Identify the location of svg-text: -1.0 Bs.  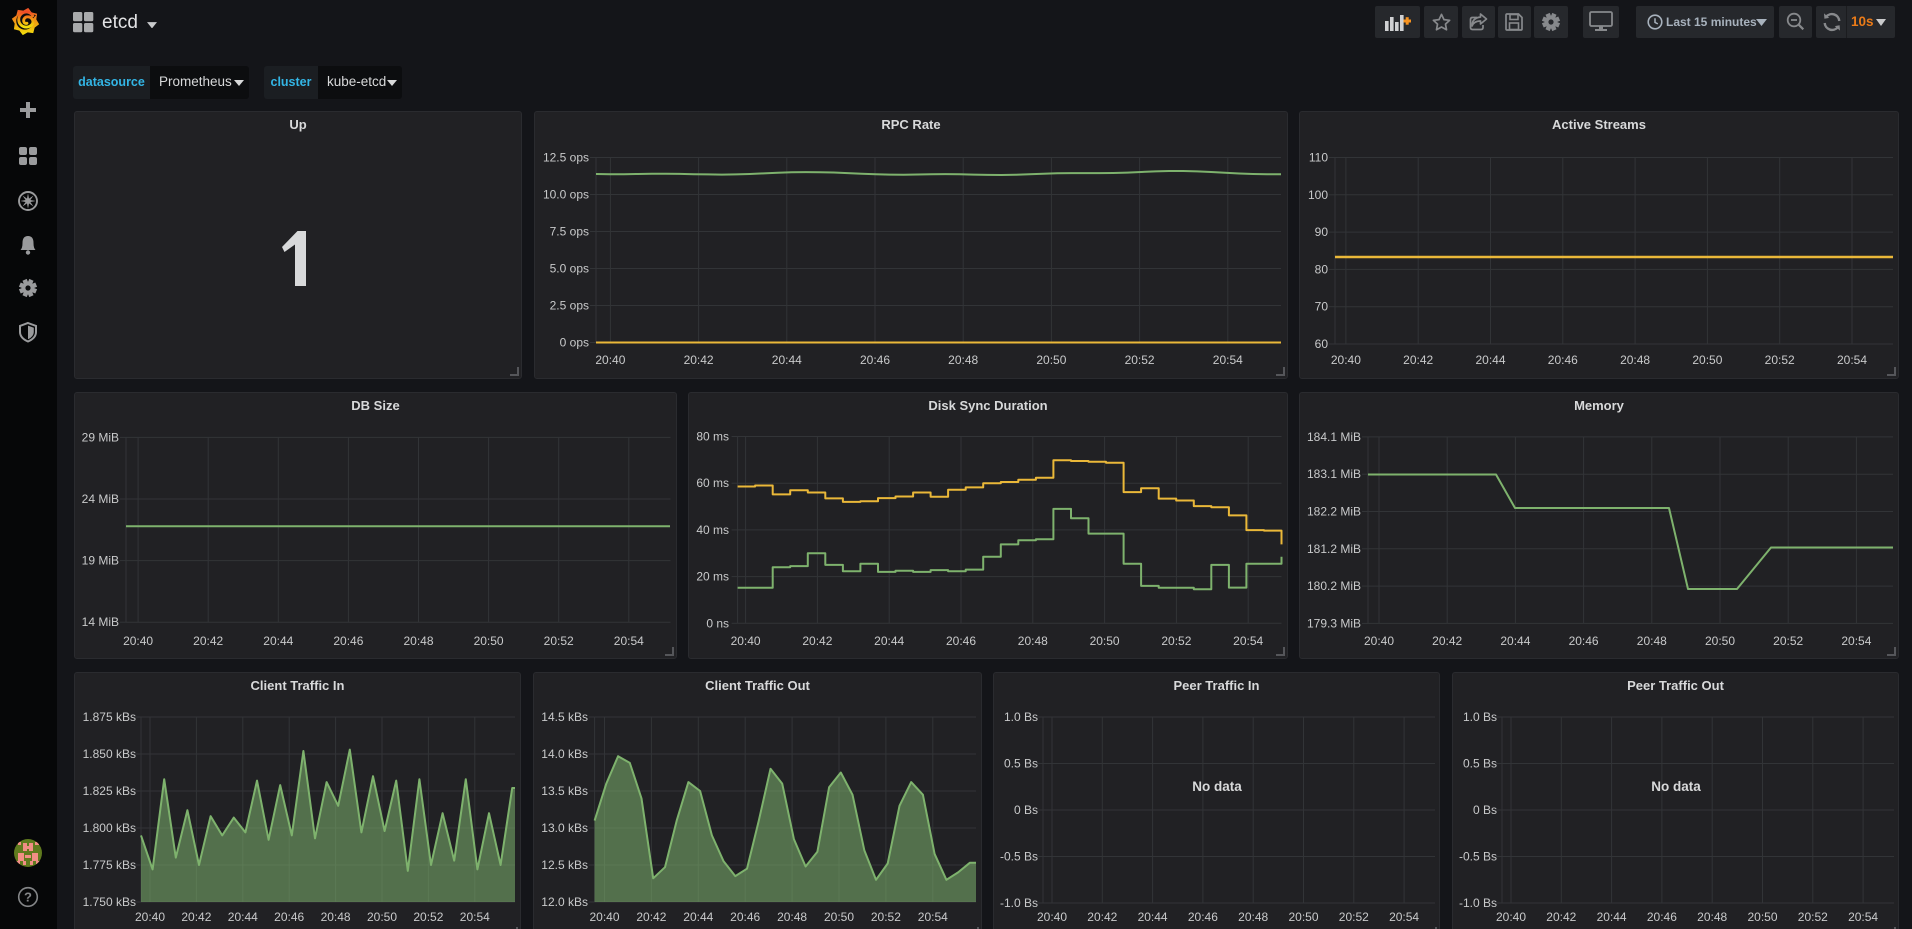
(1478, 903).